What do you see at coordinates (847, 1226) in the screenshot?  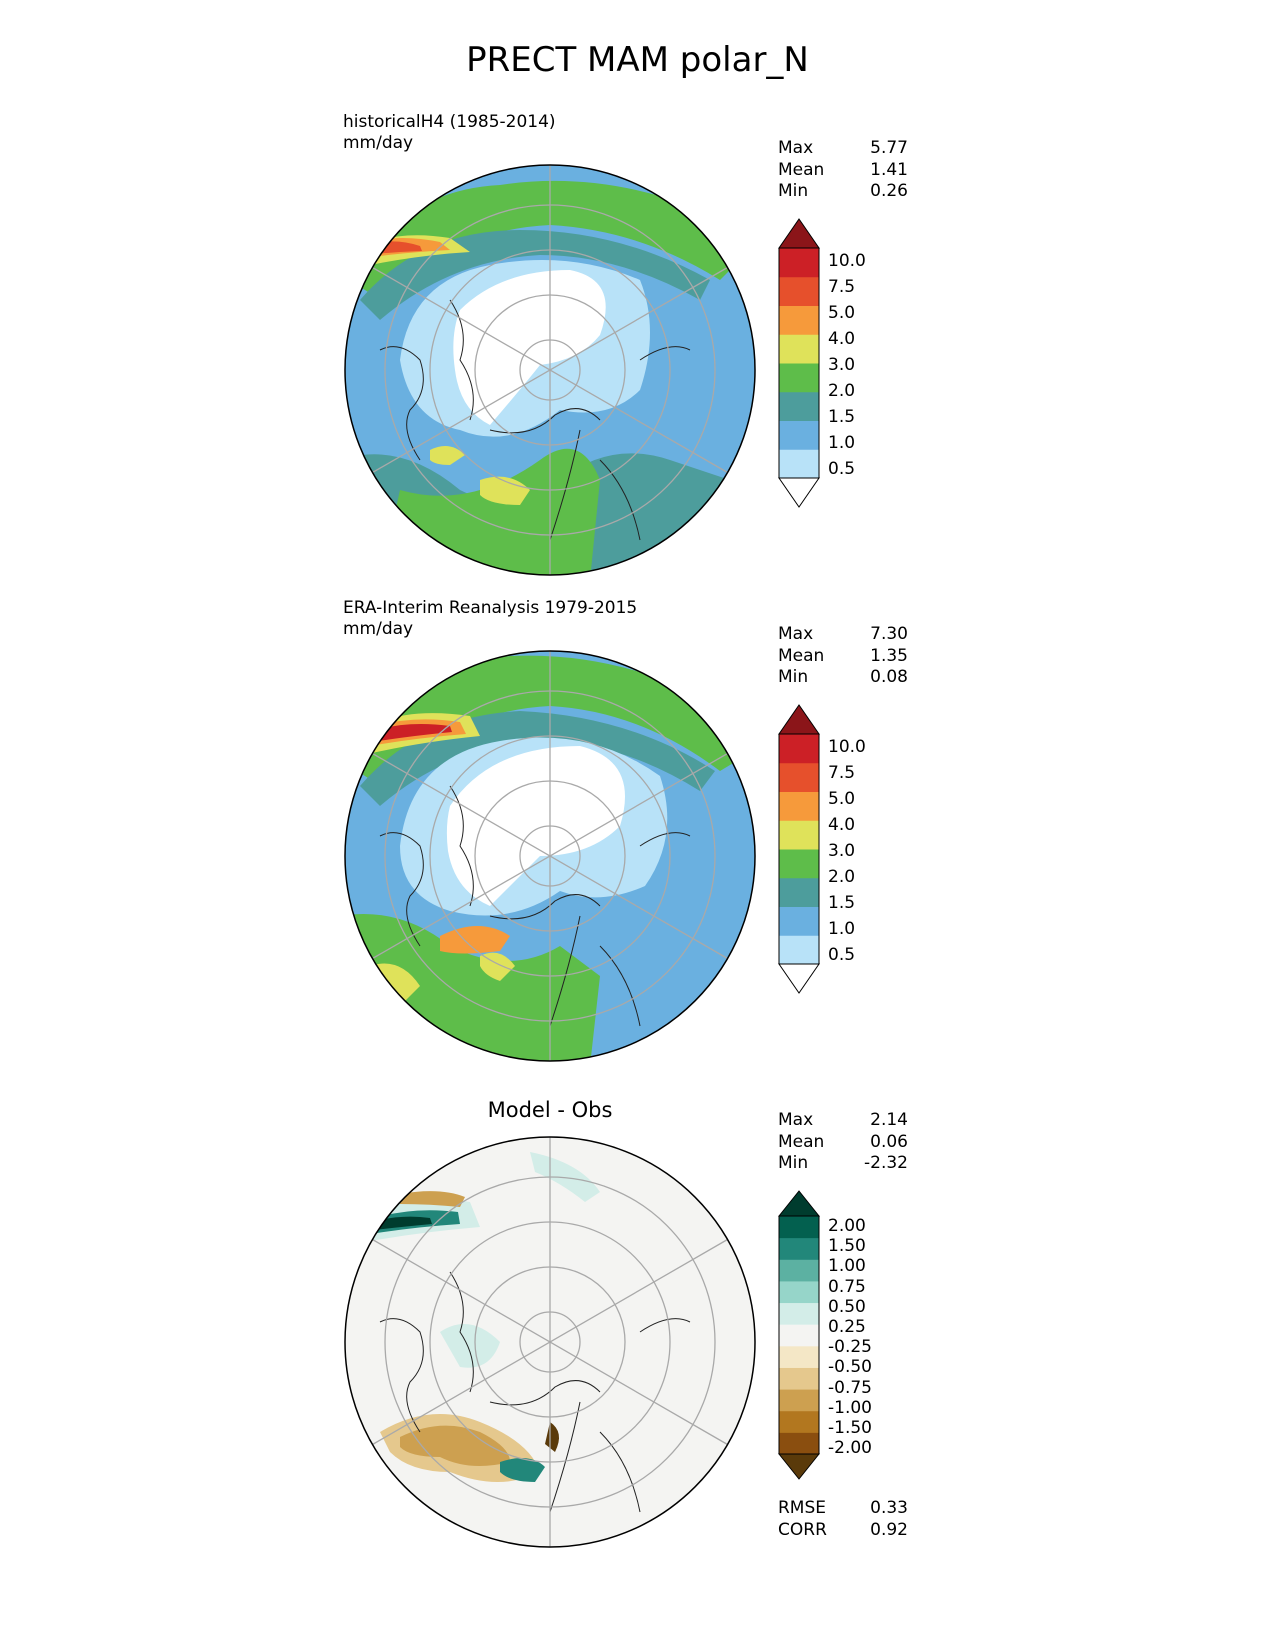 I see `colorbar-tick: 2.00` at bounding box center [847, 1226].